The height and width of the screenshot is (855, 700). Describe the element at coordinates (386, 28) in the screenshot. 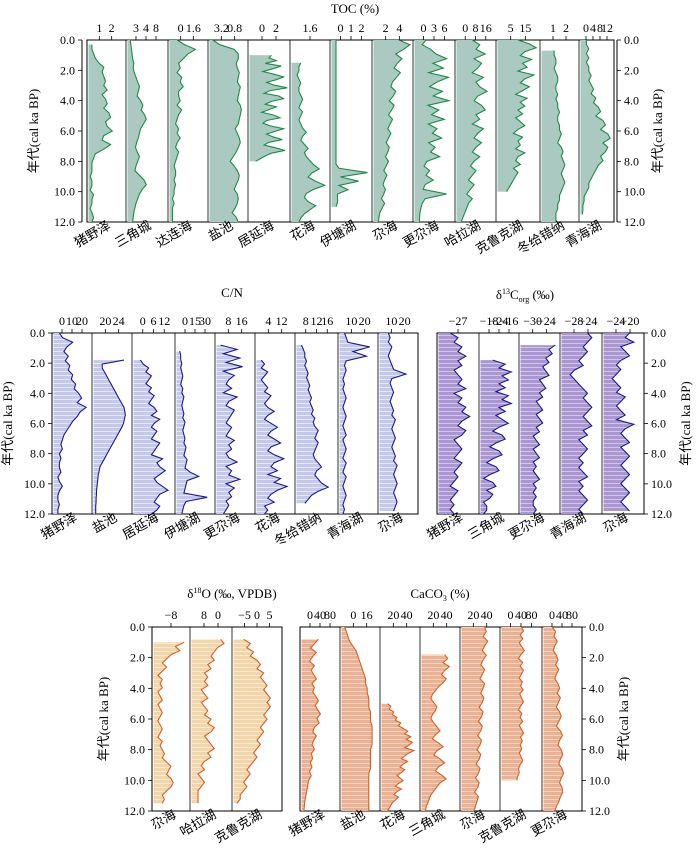

I see `x-tick-label: 2` at that location.